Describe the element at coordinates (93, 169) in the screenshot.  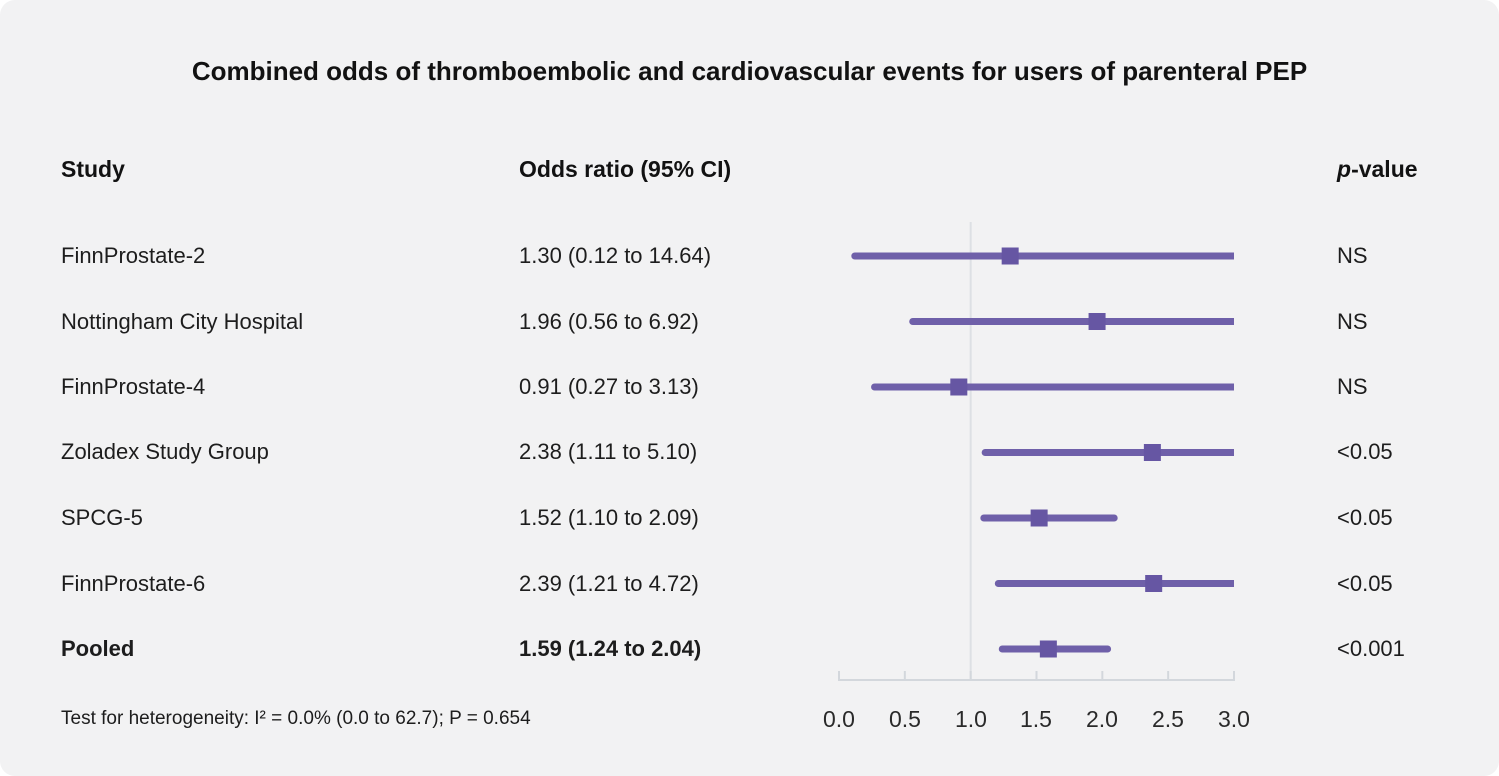
I see `column-header-study: Study` at that location.